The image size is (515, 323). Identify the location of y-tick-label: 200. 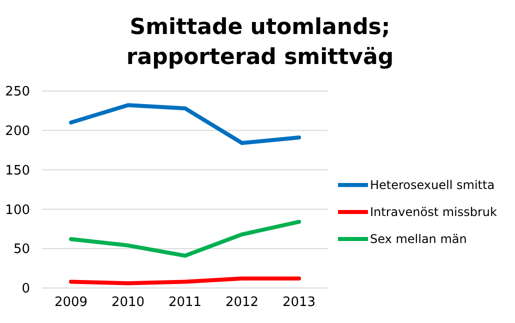
(17, 131).